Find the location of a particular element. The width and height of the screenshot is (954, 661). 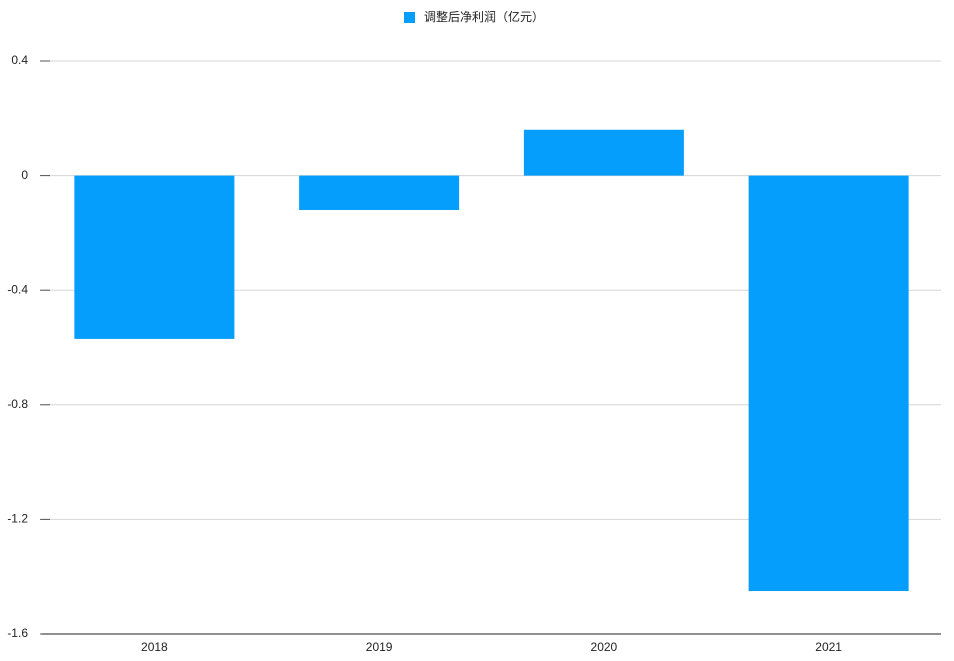

y-tick-label: -0.8 is located at coordinates (17, 404).